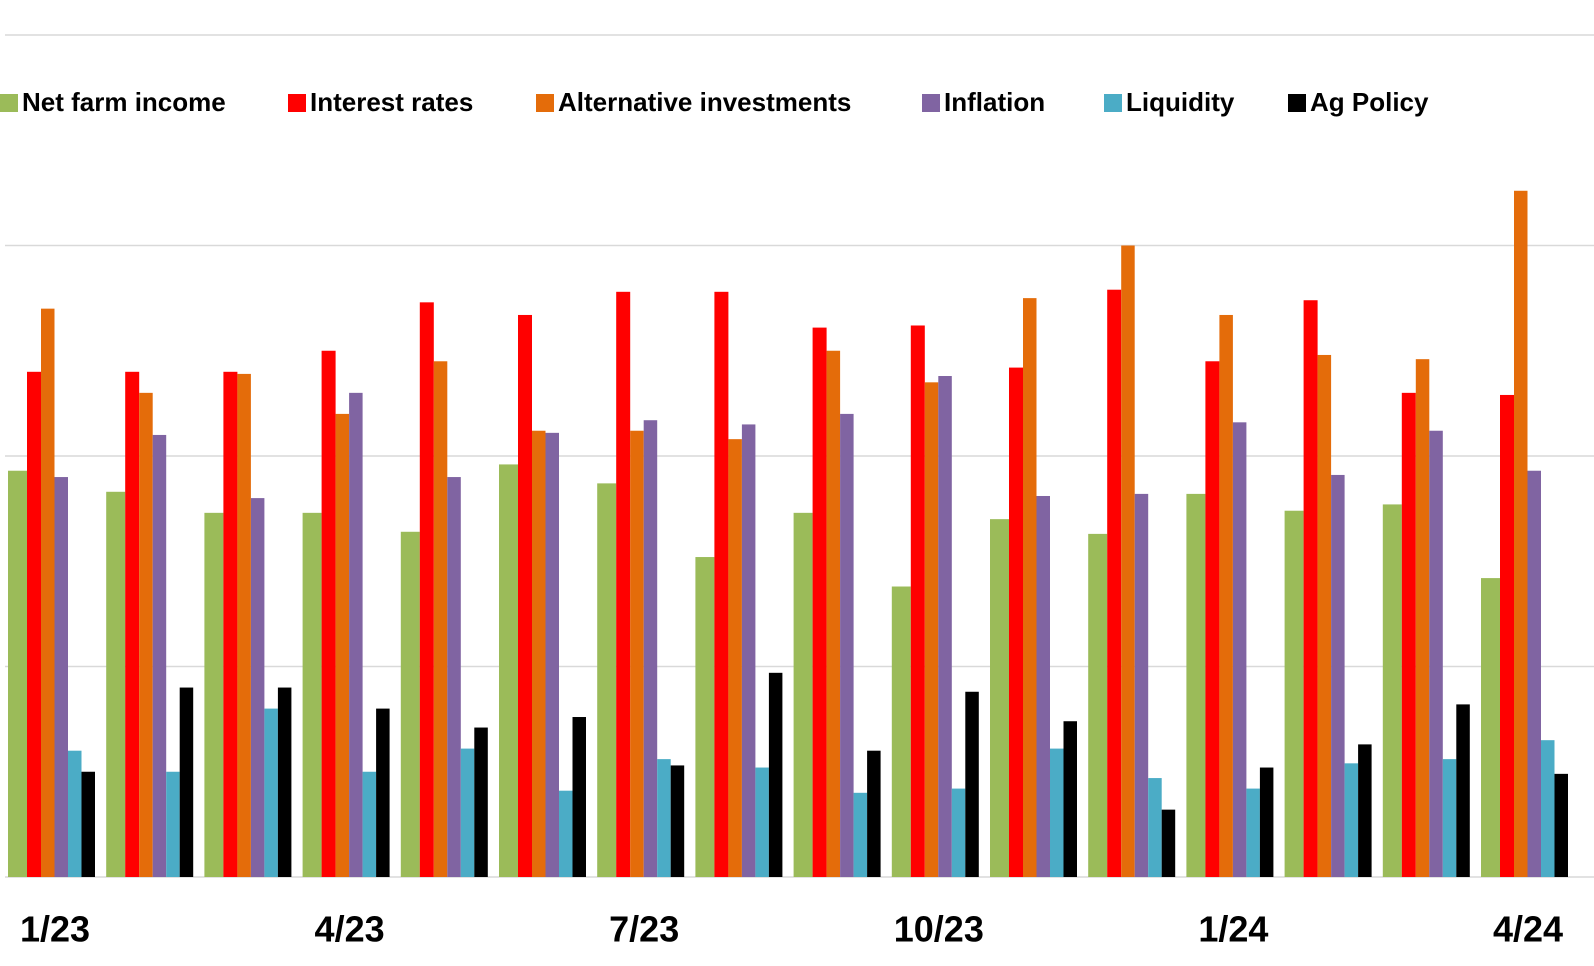 The width and height of the screenshot is (1594, 966). Describe the element at coordinates (124, 102) in the screenshot. I see `legend-label: Net farm income` at that location.